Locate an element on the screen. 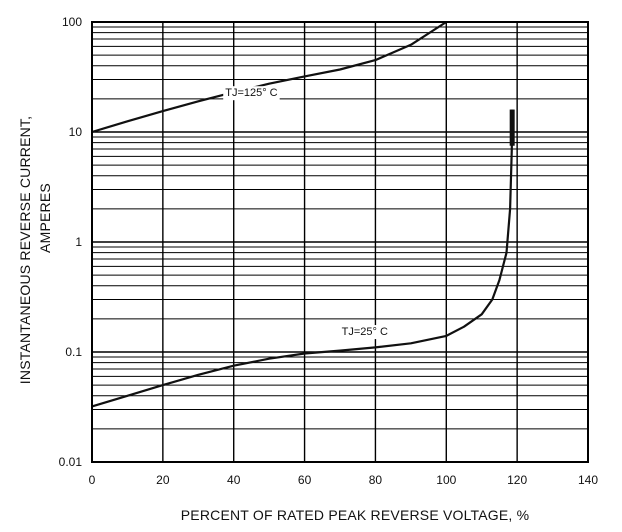 The image size is (622, 532). y-tick-label: 0.01 is located at coordinates (71, 462).